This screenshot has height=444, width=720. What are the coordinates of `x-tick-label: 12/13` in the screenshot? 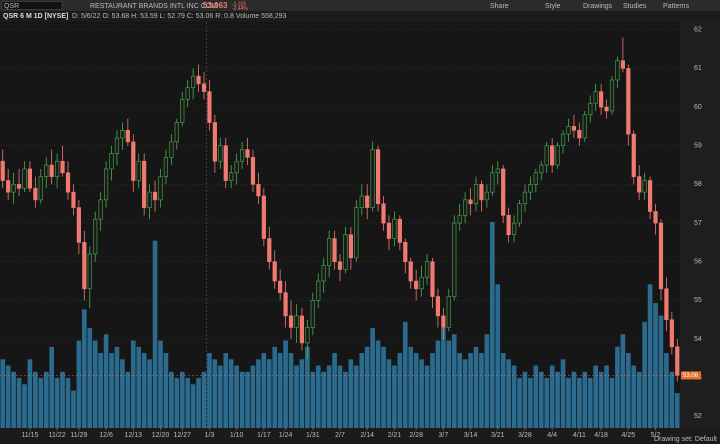 It's located at (134, 435).